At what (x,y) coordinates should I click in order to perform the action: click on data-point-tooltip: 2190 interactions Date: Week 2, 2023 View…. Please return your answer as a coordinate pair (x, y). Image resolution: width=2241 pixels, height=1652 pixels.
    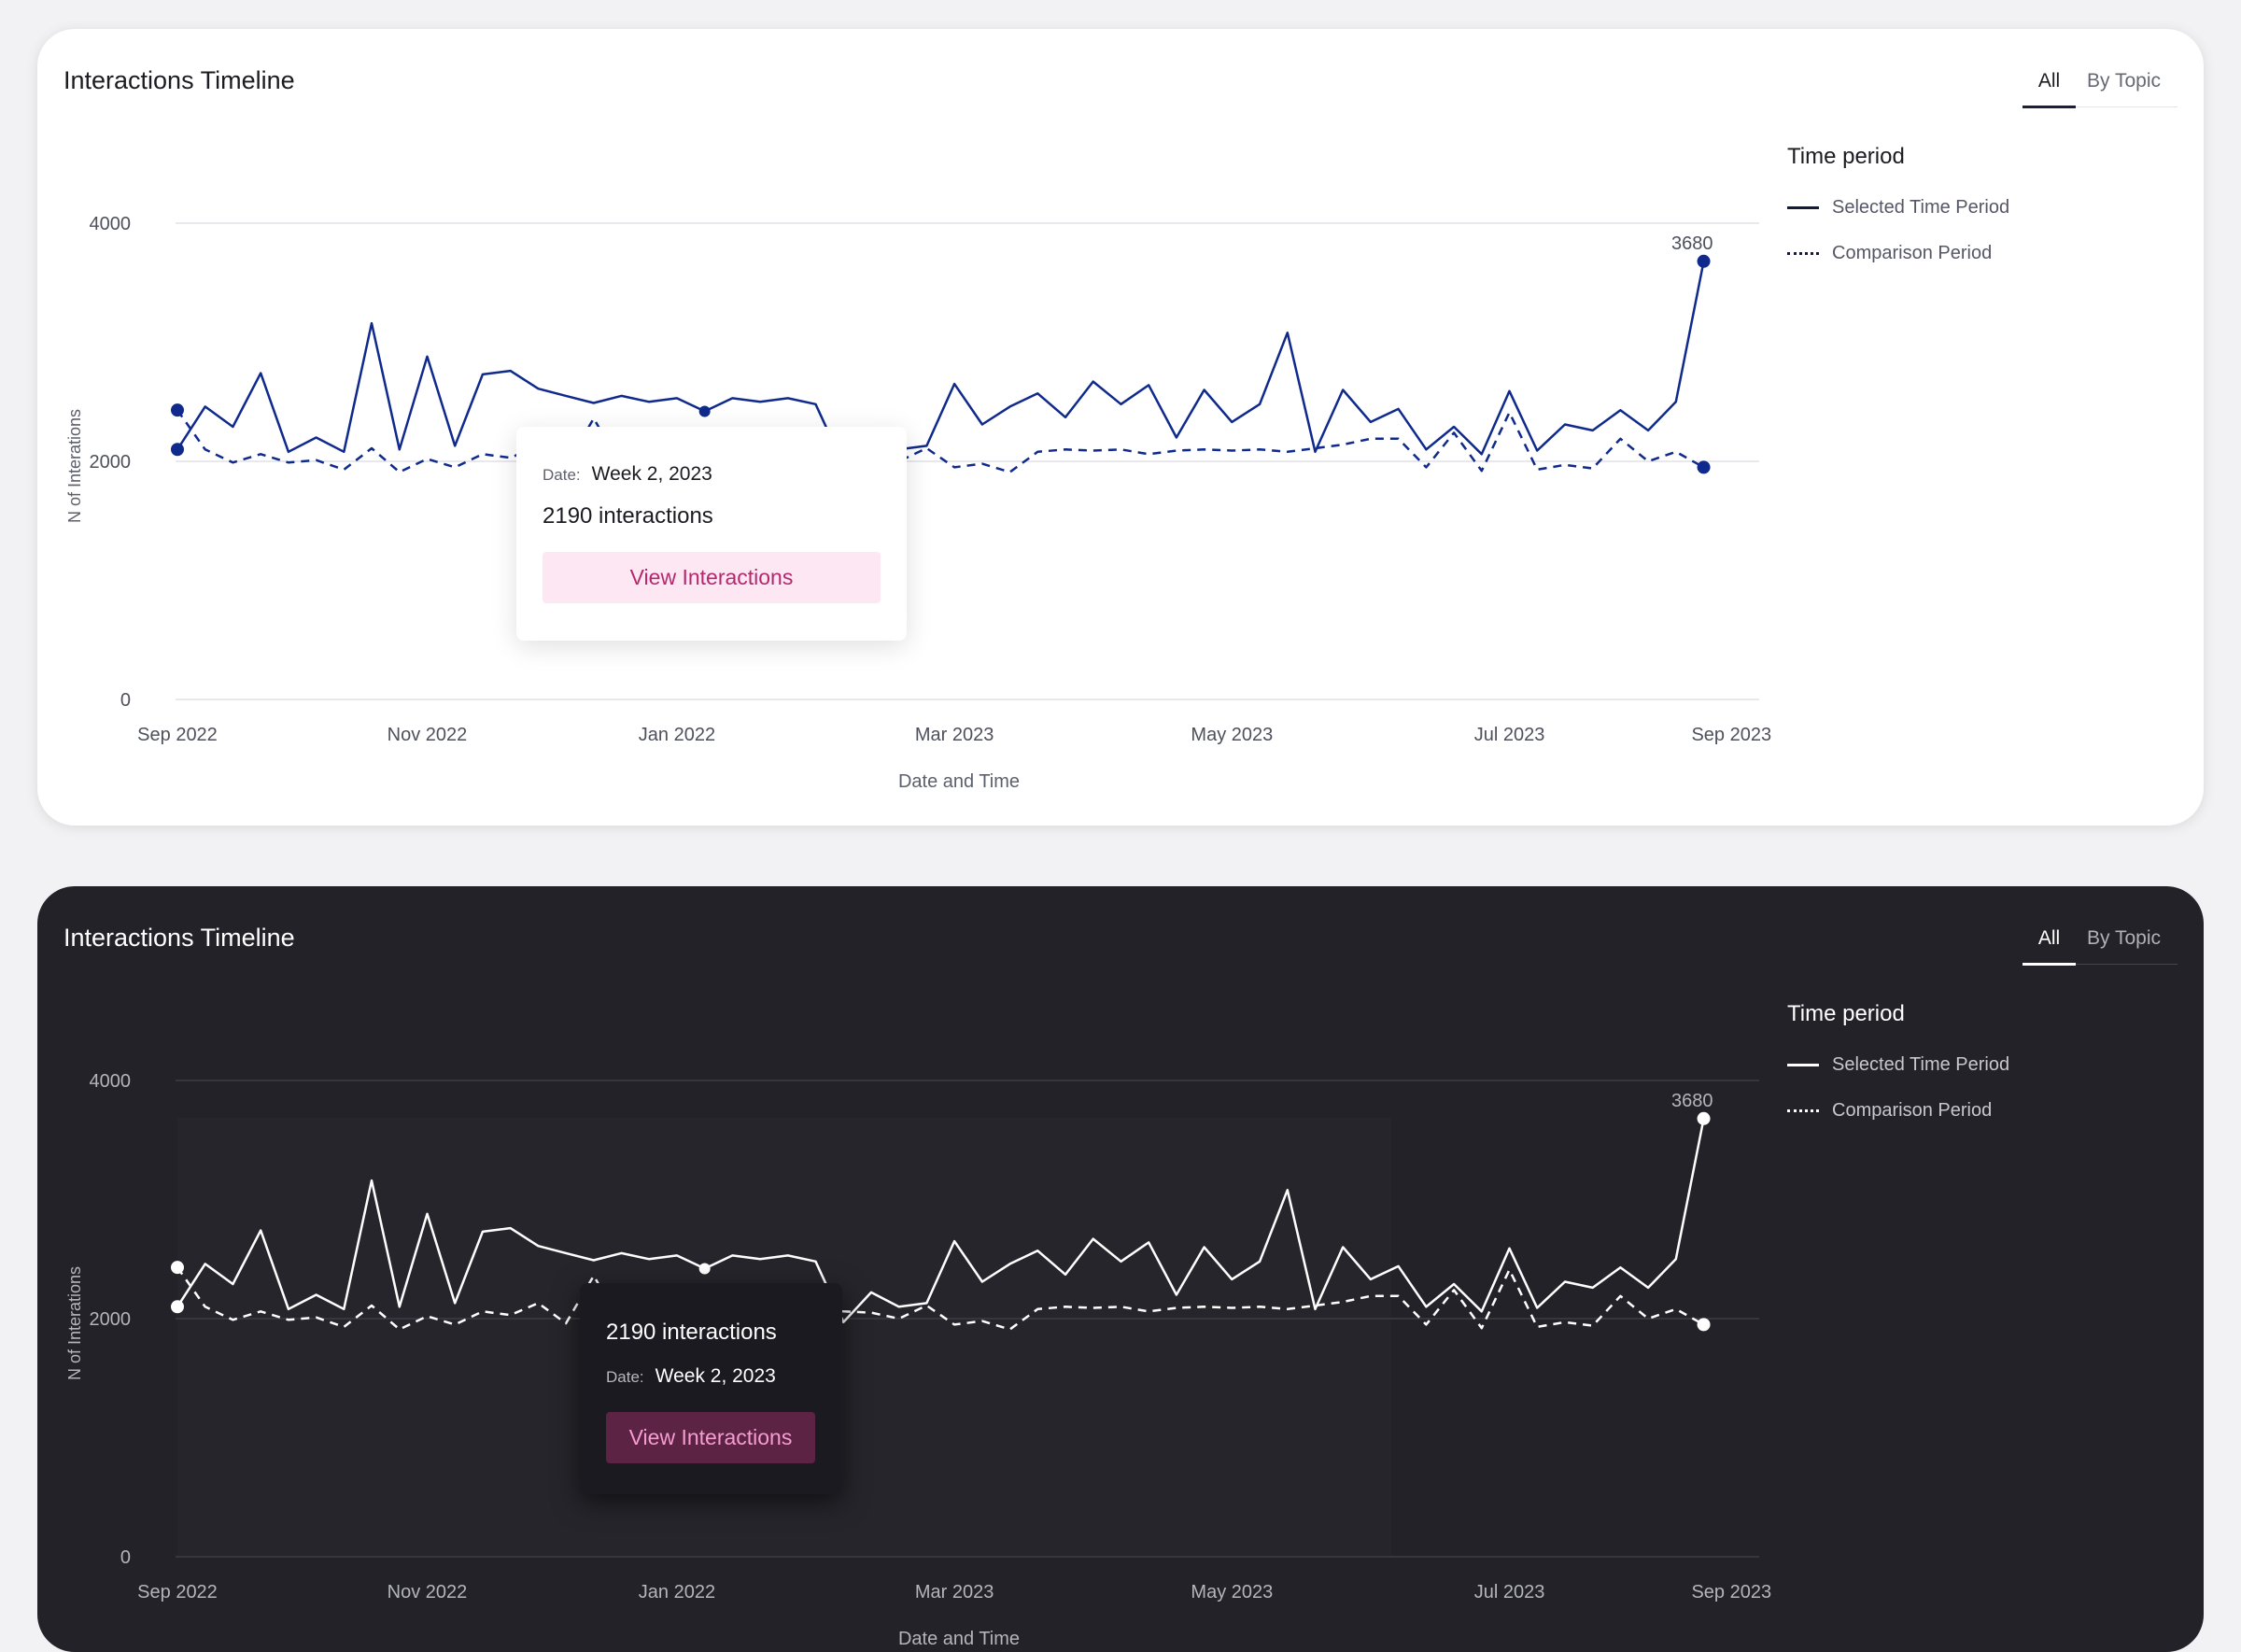
    Looking at the image, I should click on (711, 1388).